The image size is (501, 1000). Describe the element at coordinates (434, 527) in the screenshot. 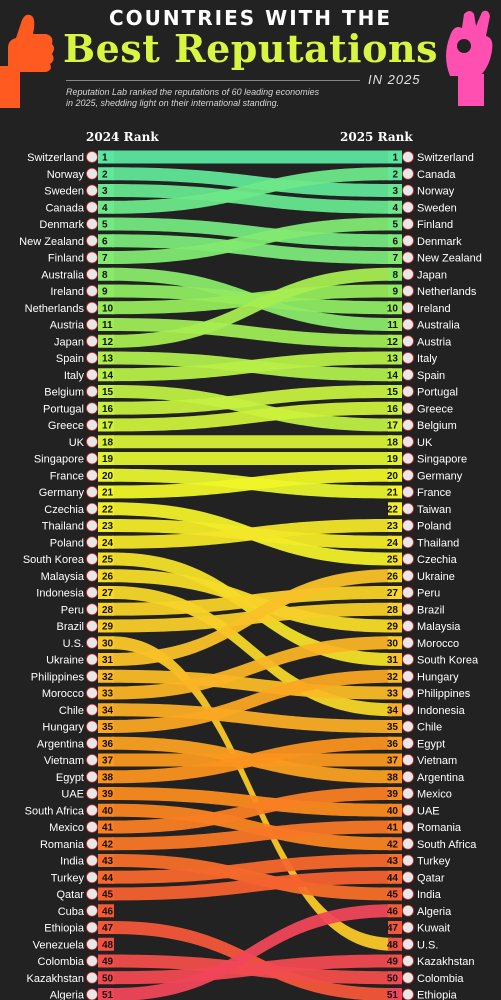

I see `country-2025-poland: Poland` at that location.